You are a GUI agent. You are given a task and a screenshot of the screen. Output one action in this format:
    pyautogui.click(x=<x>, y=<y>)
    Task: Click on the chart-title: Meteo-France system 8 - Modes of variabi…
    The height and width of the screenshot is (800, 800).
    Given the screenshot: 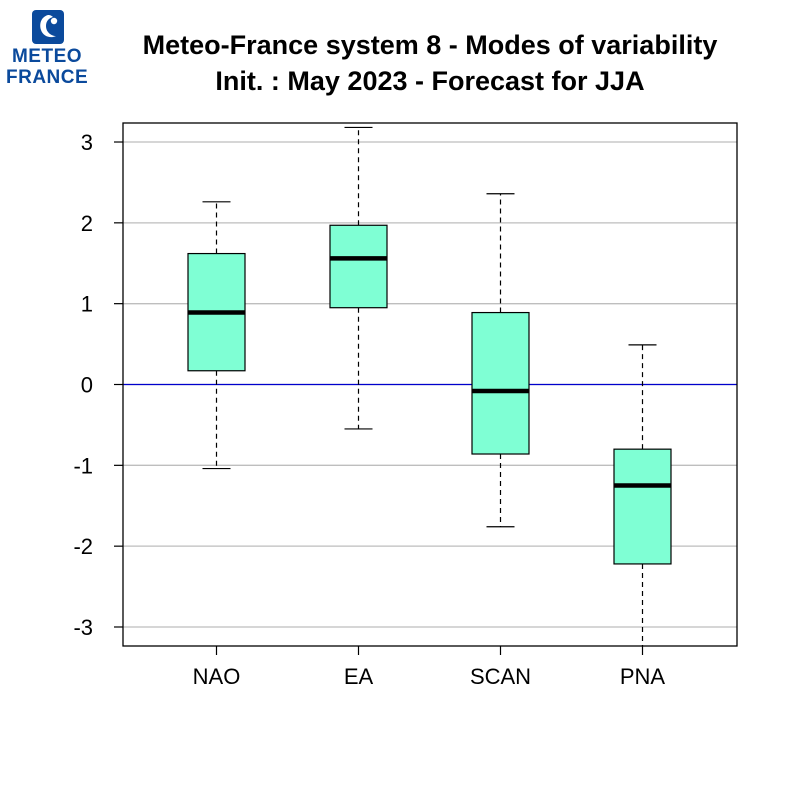 What is the action you would take?
    pyautogui.click(x=430, y=45)
    